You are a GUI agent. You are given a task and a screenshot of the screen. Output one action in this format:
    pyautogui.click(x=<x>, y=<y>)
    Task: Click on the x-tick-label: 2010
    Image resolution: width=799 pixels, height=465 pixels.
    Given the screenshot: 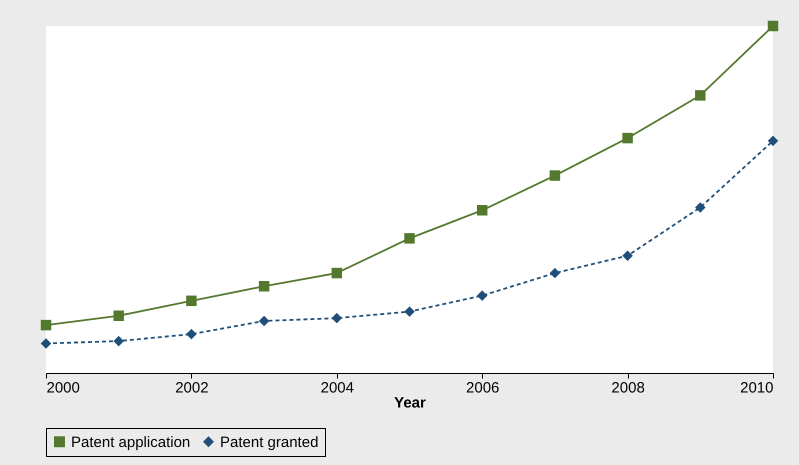 What is the action you would take?
    pyautogui.click(x=757, y=388)
    